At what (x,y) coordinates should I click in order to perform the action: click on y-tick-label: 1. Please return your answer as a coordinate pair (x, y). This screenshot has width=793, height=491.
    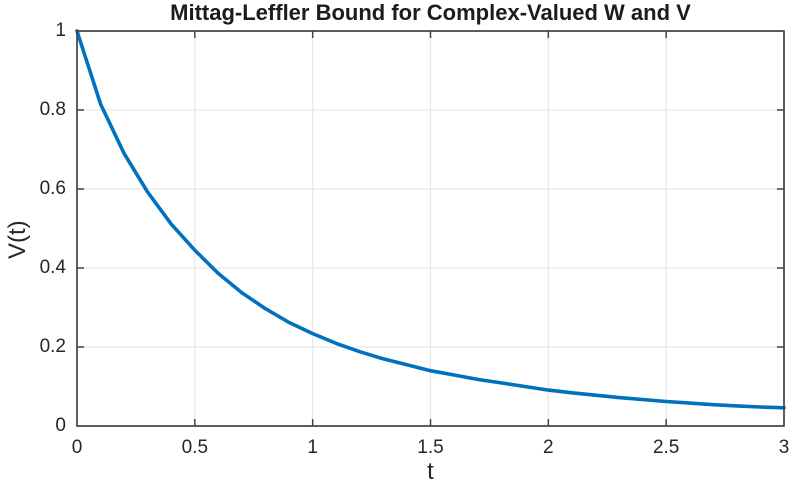
    Looking at the image, I should click on (60, 30).